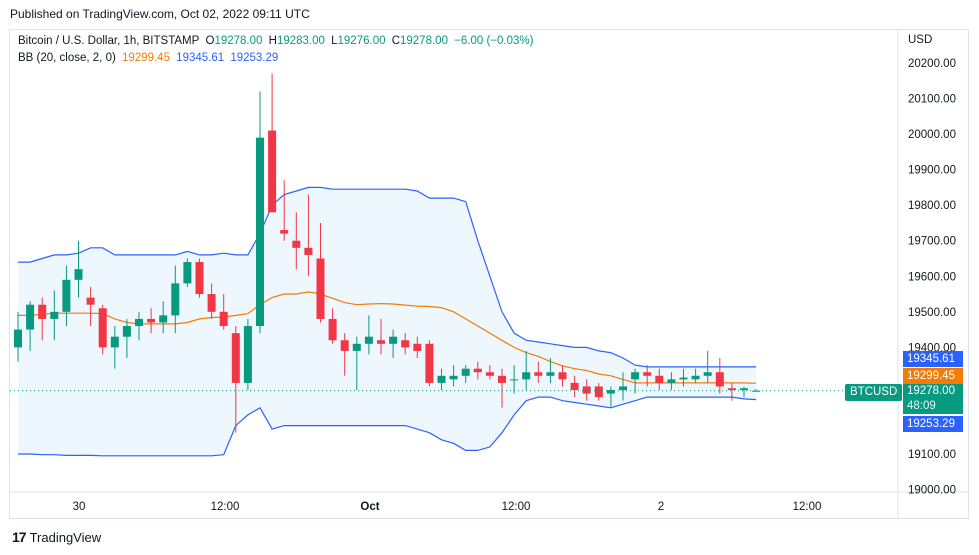  Describe the element at coordinates (65, 537) in the screenshot. I see `brand-name: TradingView` at that location.